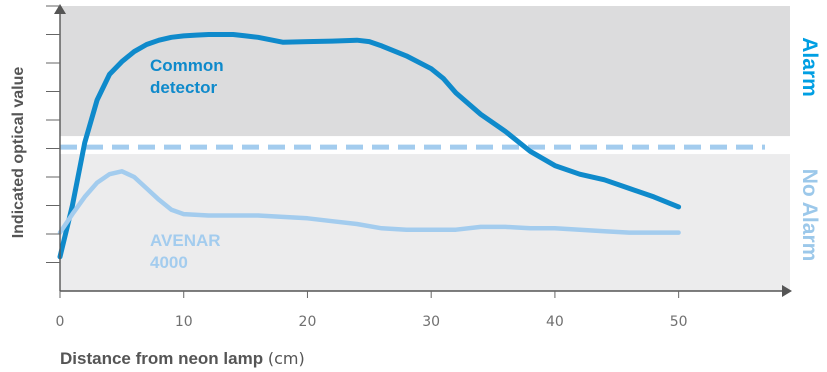 The width and height of the screenshot is (827, 372). Describe the element at coordinates (184, 322) in the screenshot. I see `x-tick-label: 10` at that location.